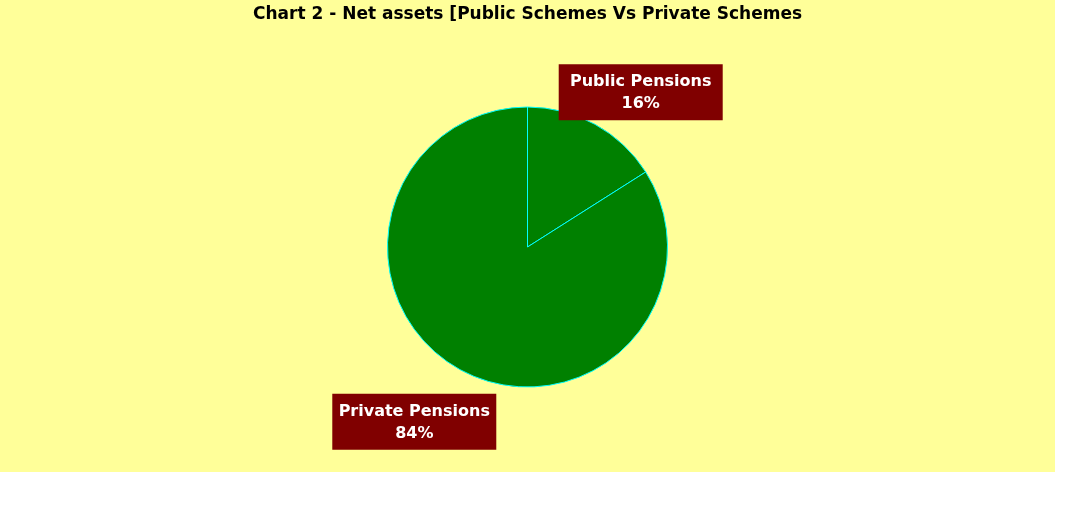  I want to click on pie-slice, so click(527, 247).